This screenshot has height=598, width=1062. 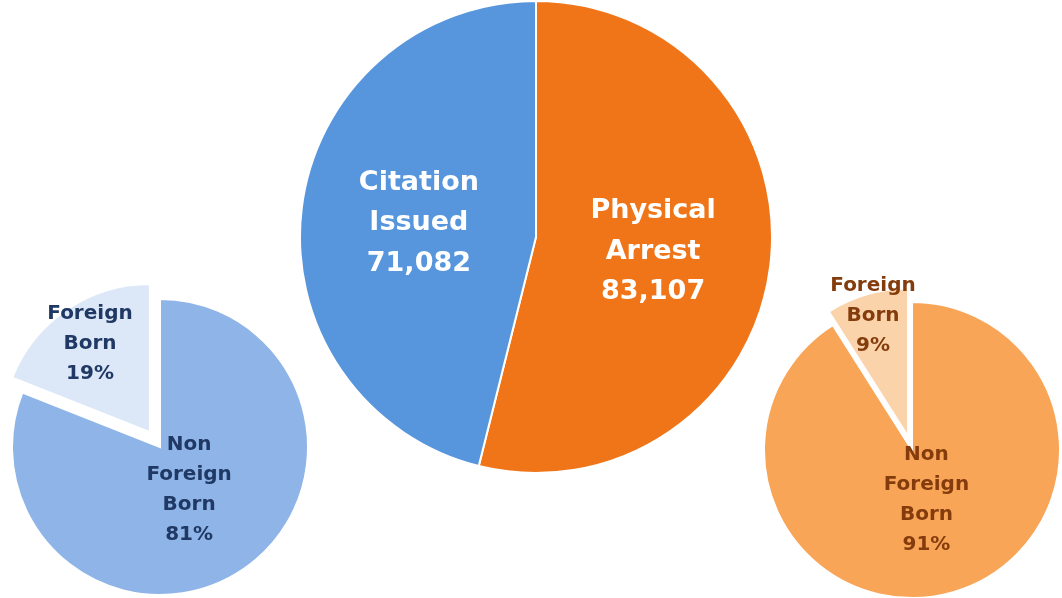 What do you see at coordinates (418, 200) in the screenshot?
I see `slice-label: Citation Issued` at bounding box center [418, 200].